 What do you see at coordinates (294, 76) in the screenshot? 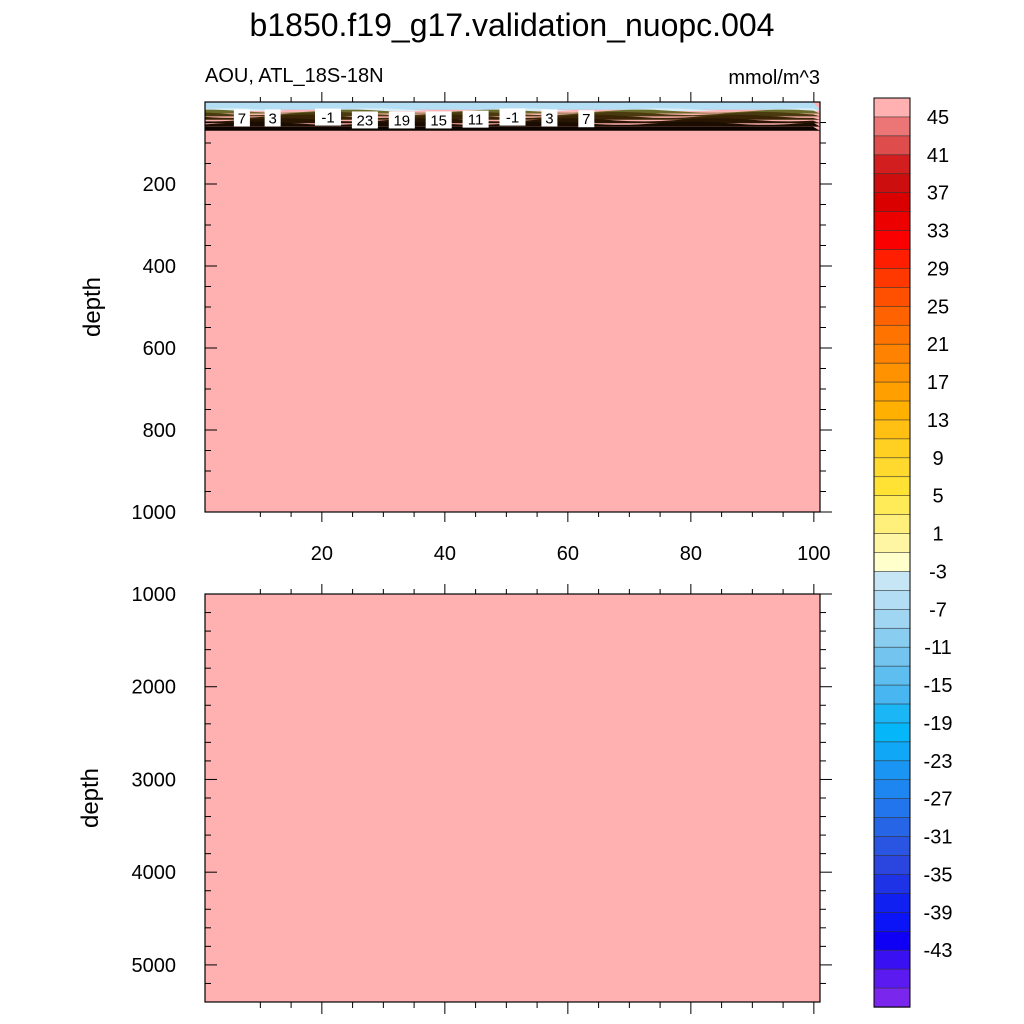
I see `upper-left-label: AOU, ATL_18S-18N` at bounding box center [294, 76].